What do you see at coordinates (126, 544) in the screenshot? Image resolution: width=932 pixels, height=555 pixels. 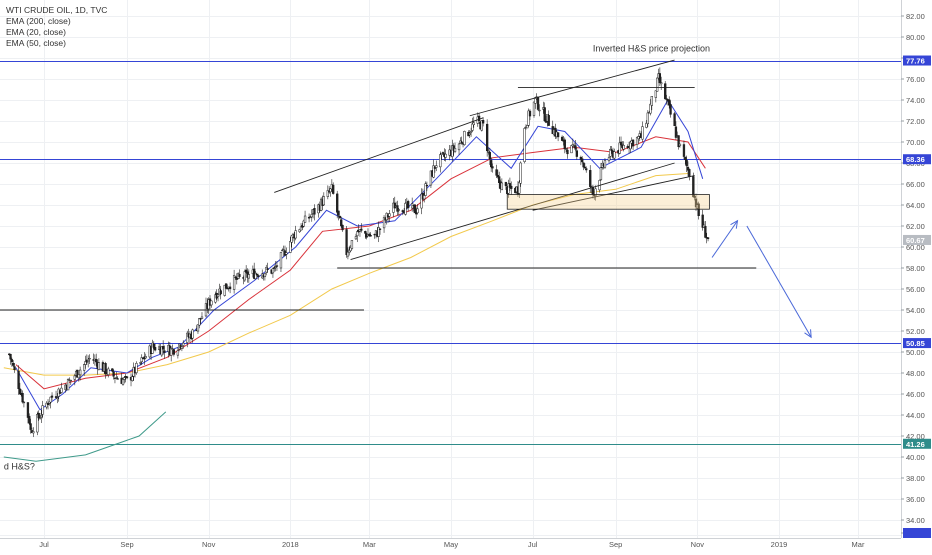 I see `time-tick-label-1: Sep` at bounding box center [126, 544].